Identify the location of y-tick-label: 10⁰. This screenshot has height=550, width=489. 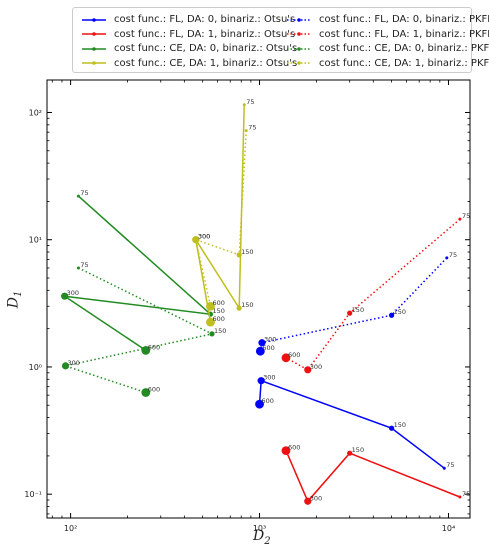
(35, 367).